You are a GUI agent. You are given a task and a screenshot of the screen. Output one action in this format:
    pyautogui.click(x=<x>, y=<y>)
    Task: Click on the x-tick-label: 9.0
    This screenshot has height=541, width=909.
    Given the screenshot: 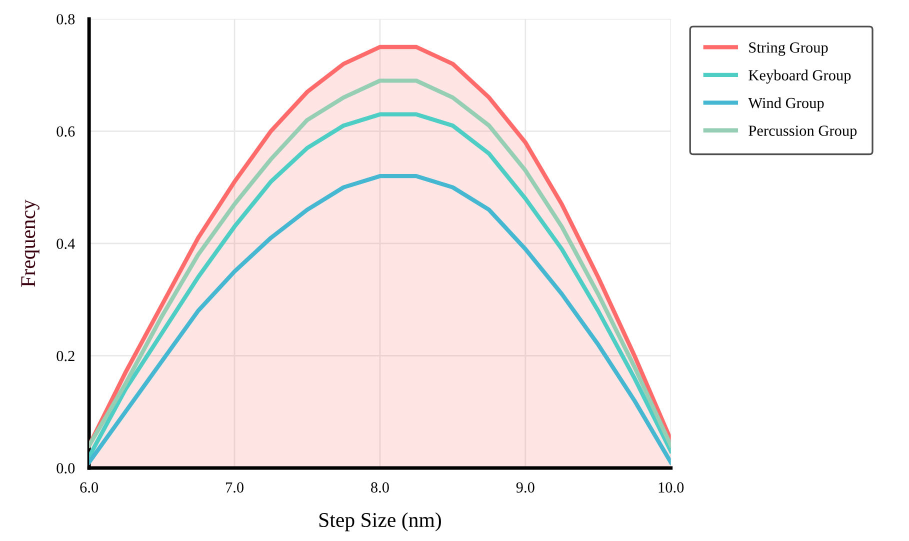 What is the action you would take?
    pyautogui.click(x=525, y=487)
    